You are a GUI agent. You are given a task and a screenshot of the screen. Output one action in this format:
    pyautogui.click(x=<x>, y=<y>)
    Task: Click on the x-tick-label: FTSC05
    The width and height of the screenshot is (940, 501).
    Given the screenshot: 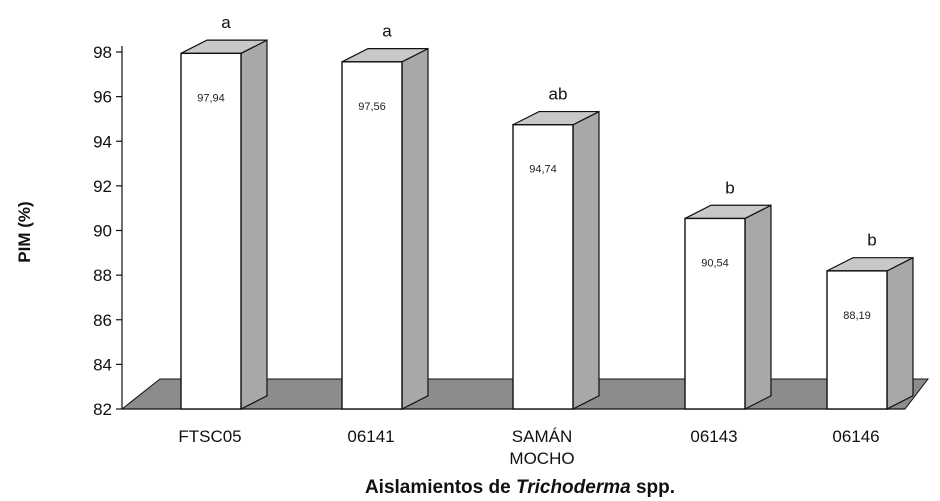 What is the action you would take?
    pyautogui.click(x=209, y=436)
    